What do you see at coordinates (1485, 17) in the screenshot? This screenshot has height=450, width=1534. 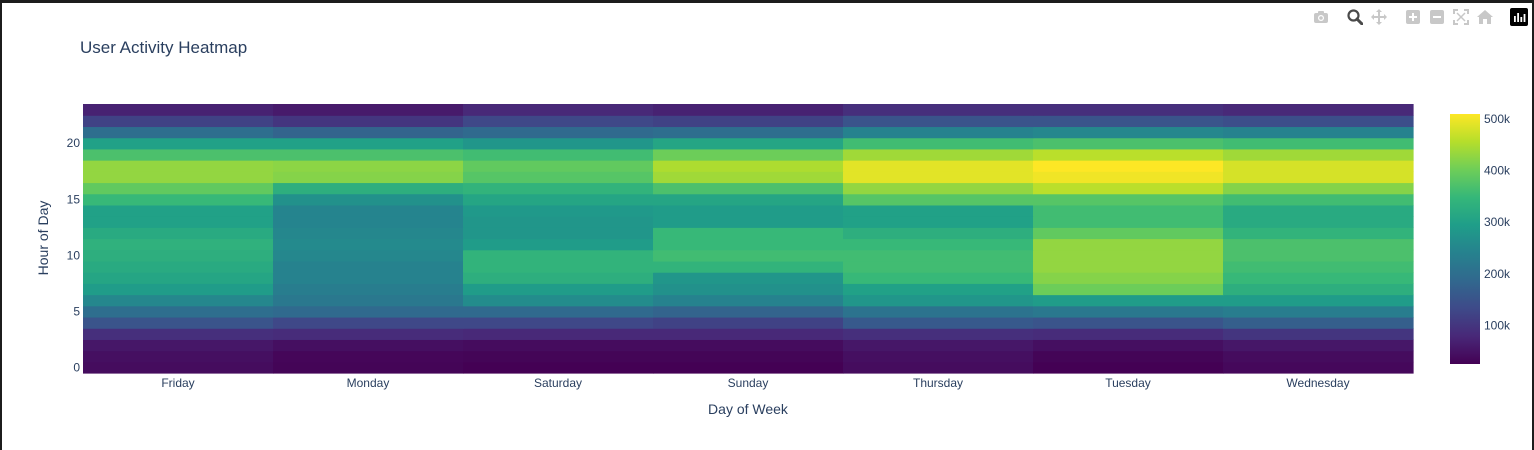 I see `reset-axes-button` at bounding box center [1485, 17].